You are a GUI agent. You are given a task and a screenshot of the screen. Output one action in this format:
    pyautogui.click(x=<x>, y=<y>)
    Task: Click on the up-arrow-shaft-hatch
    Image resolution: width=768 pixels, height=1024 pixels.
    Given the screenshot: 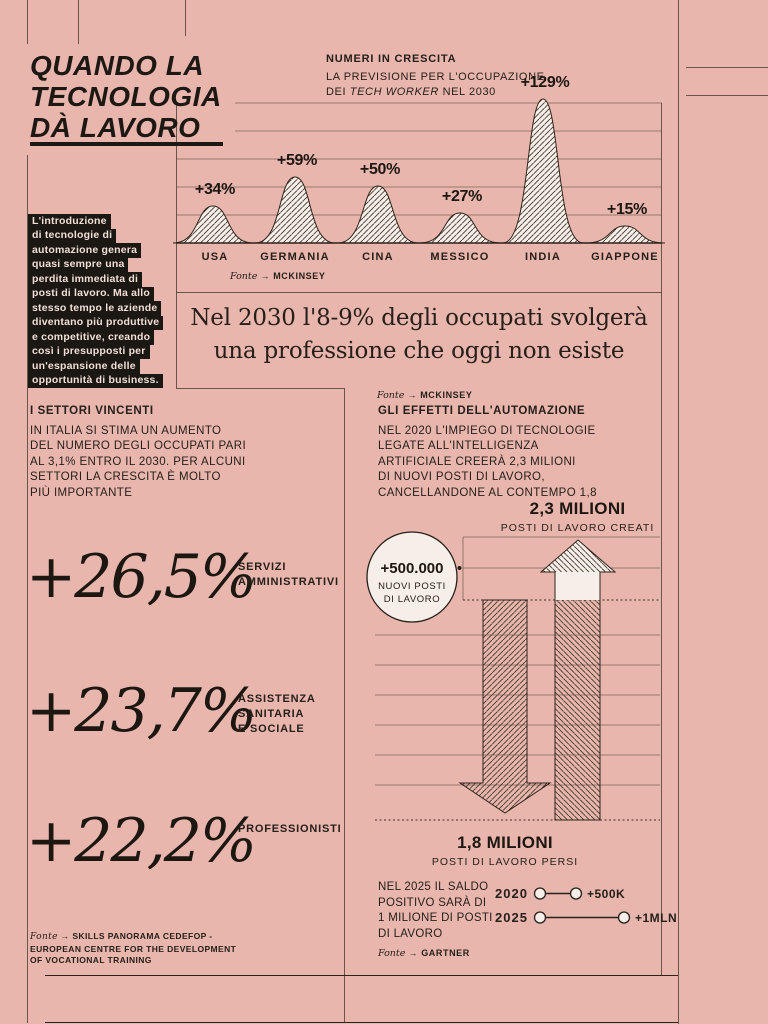 What is the action you would take?
    pyautogui.click(x=577, y=710)
    